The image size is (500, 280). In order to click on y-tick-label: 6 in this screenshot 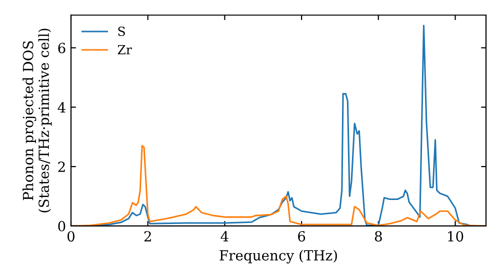, I will do `click(62, 48)`.